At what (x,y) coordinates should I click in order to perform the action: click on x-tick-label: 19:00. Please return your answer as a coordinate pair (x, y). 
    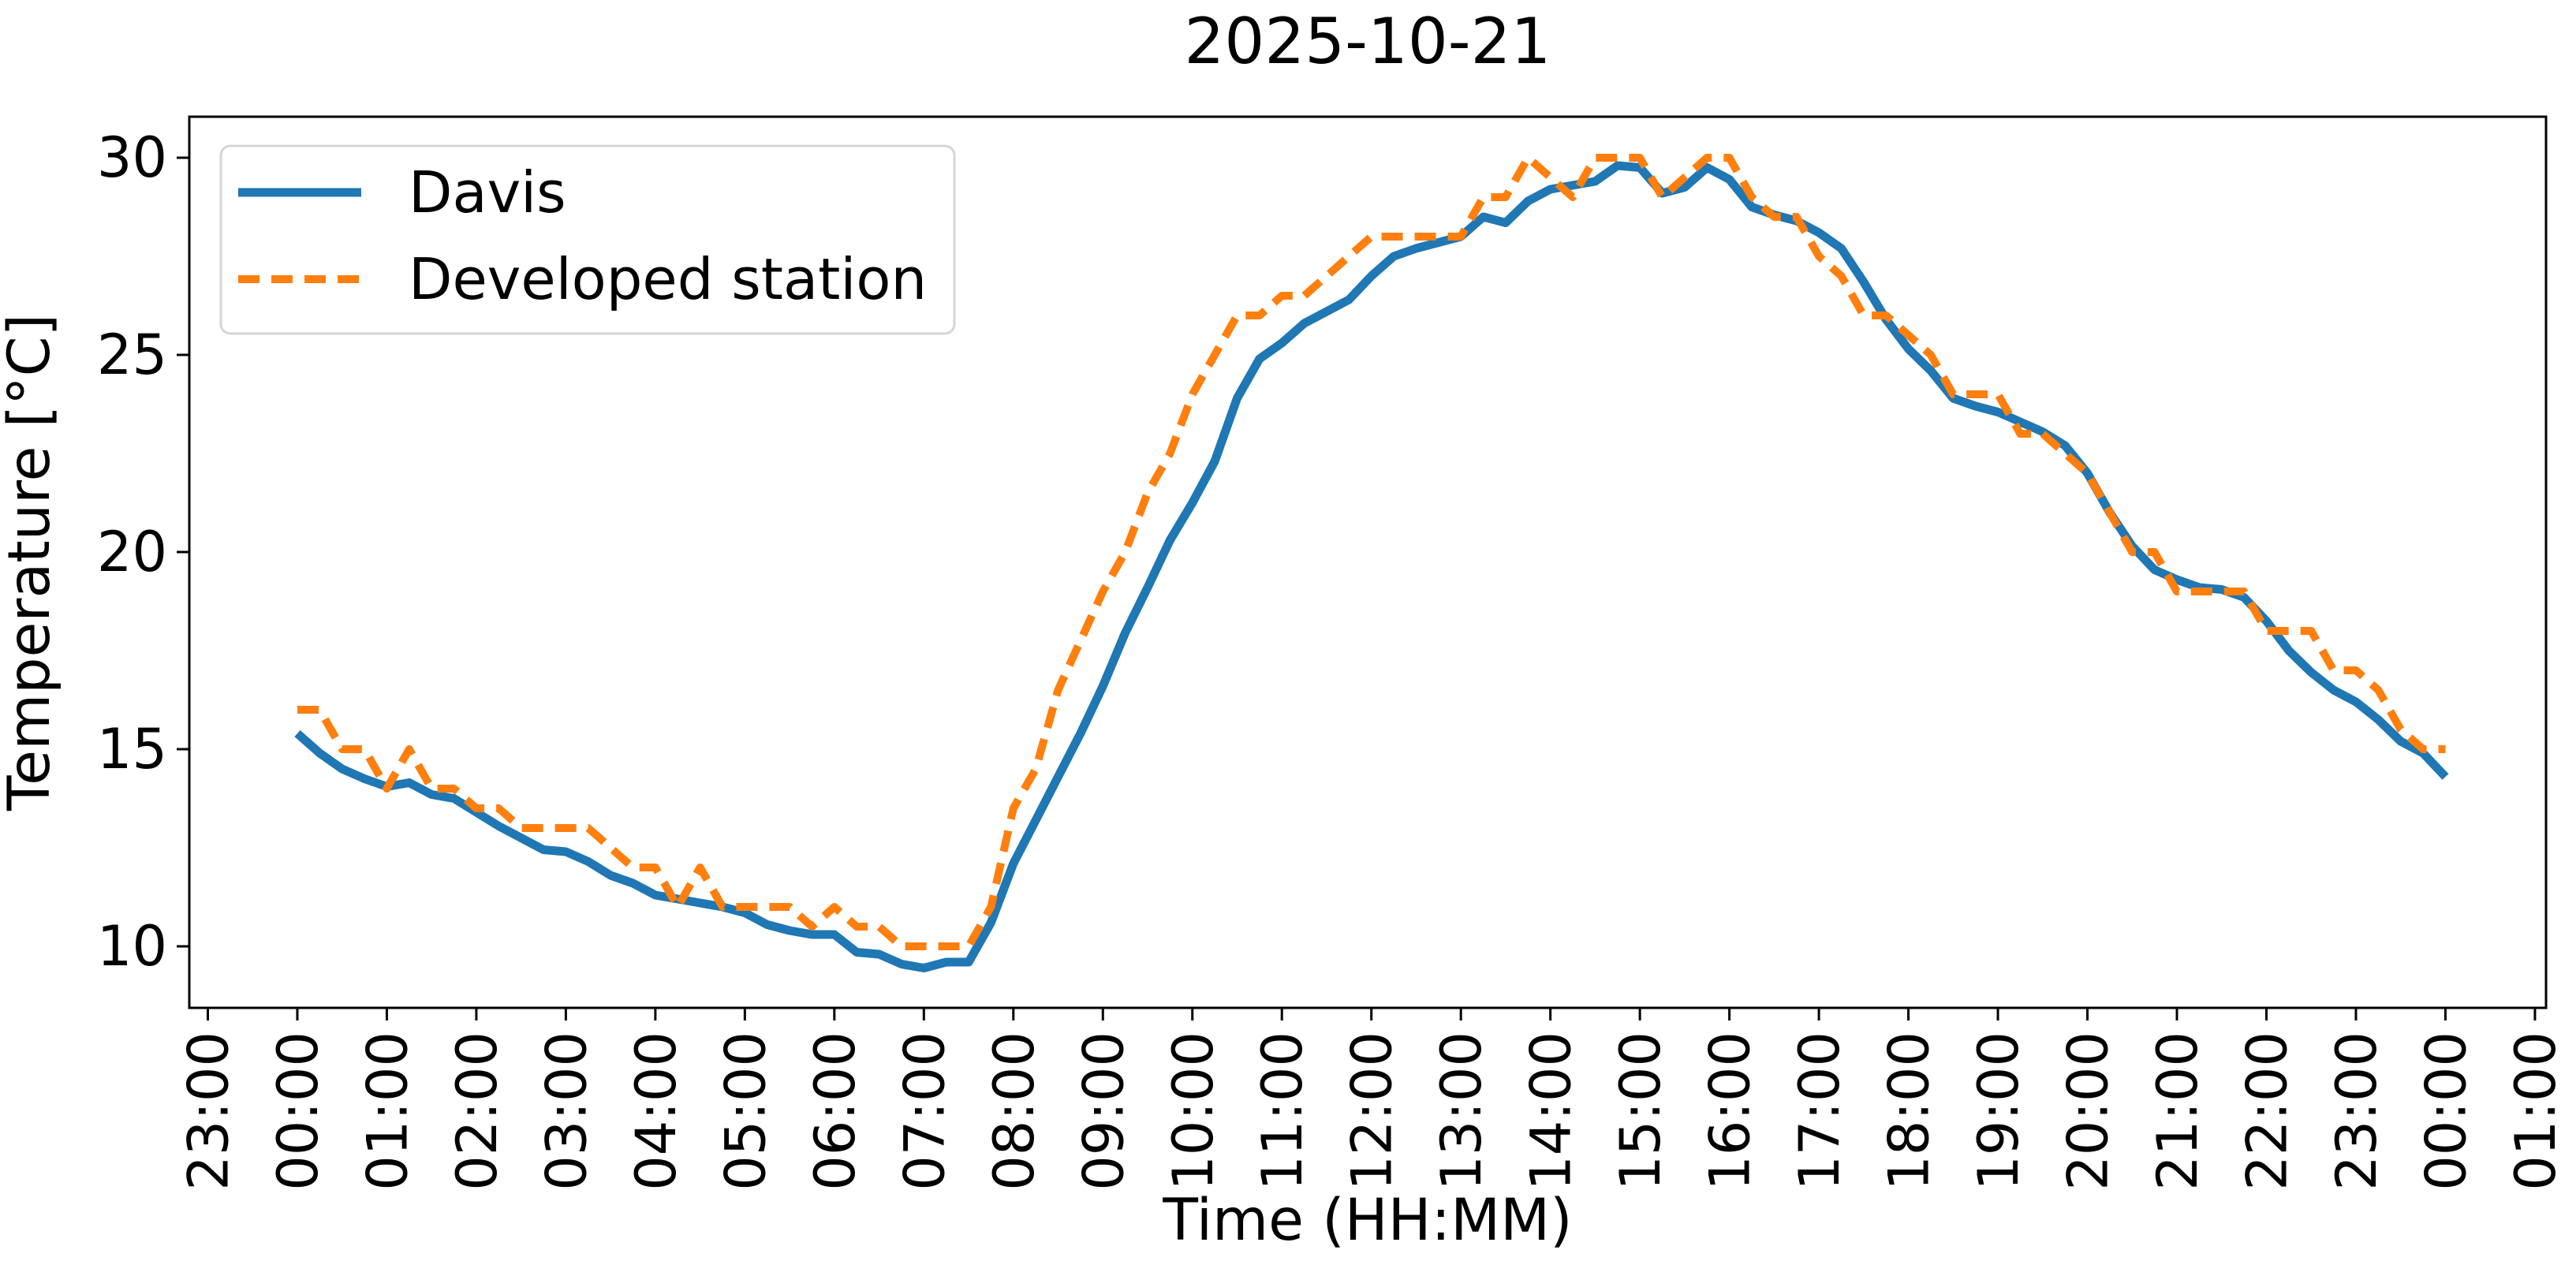
    Looking at the image, I should click on (1998, 1111).